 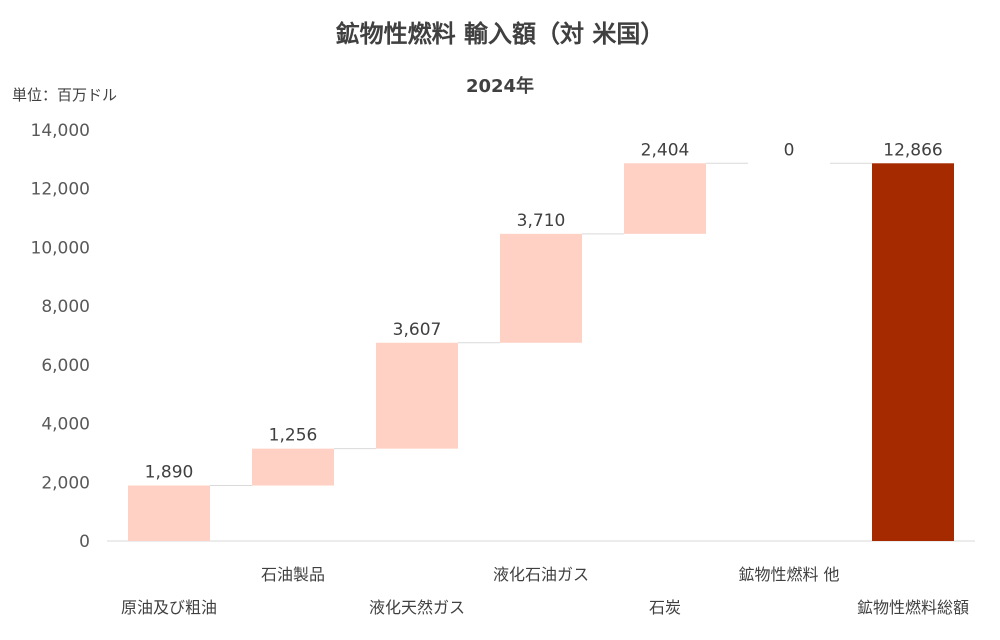 I want to click on data-label: 0, so click(x=789, y=150).